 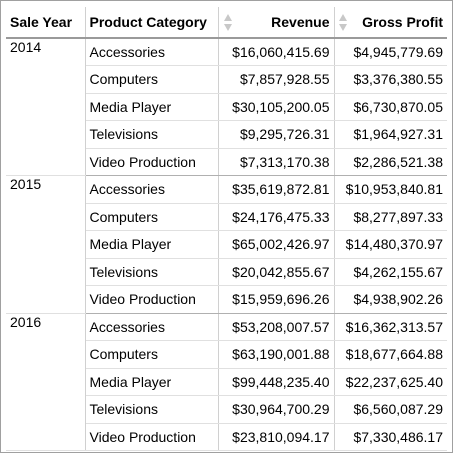 I want to click on revenue-cell: $7,313,170.38, so click(x=276, y=162).